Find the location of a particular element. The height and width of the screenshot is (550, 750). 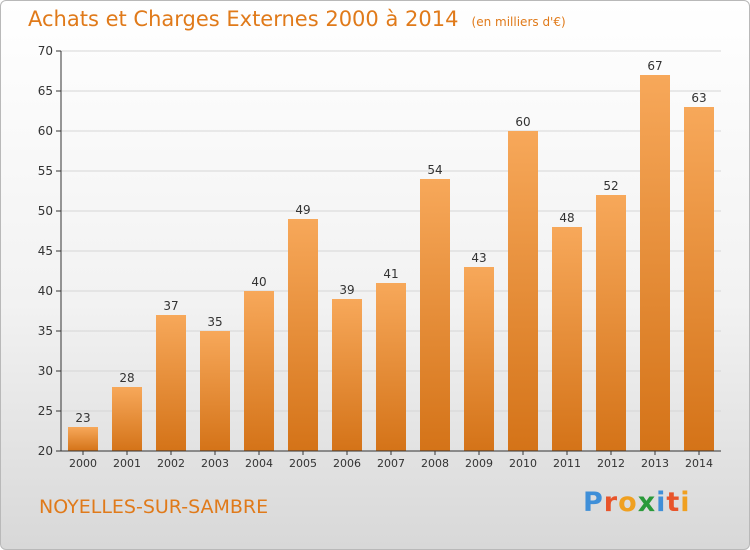

x-tick-label: 2010 is located at coordinates (523, 463).